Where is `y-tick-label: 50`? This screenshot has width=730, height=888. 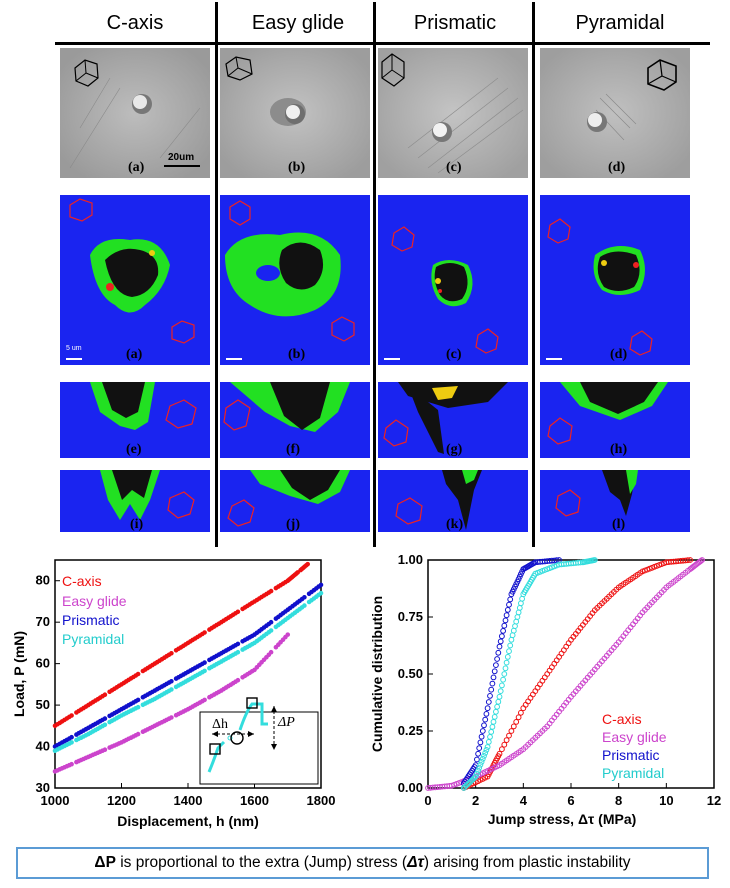
y-tick-label: 50 is located at coordinates (43, 704).